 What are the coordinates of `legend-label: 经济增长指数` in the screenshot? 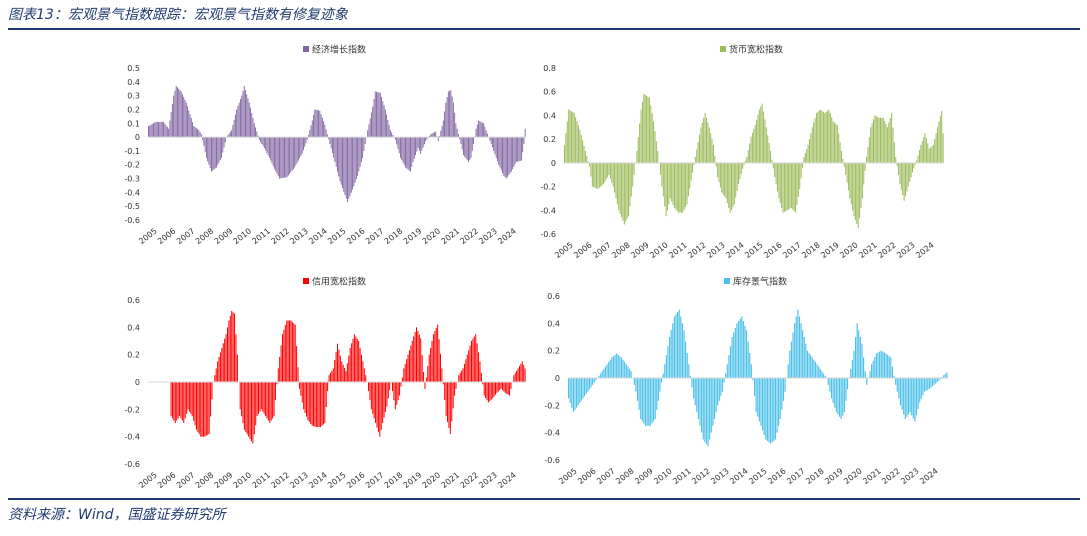 It's located at (339, 50).